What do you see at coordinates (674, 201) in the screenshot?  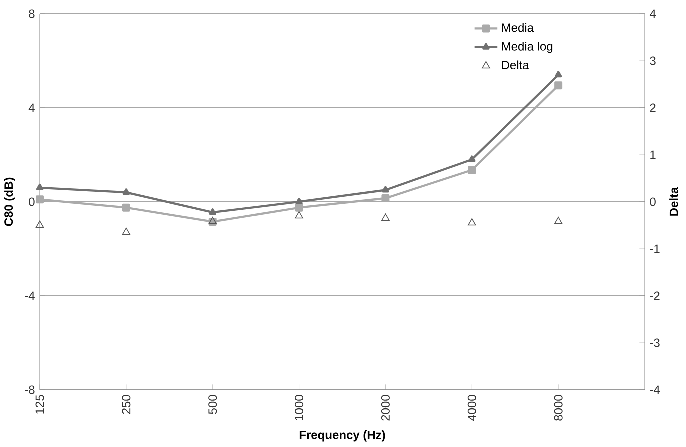 I see `y2-axis-title: Delta` at bounding box center [674, 201].